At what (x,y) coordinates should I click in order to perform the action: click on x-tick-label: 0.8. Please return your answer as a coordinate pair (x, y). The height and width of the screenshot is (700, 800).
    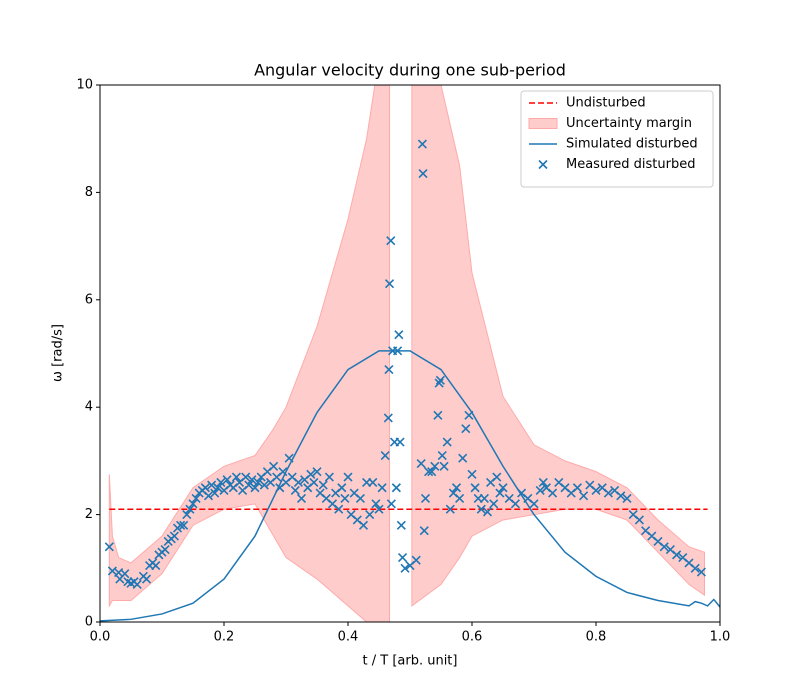
    Looking at the image, I should click on (596, 637).